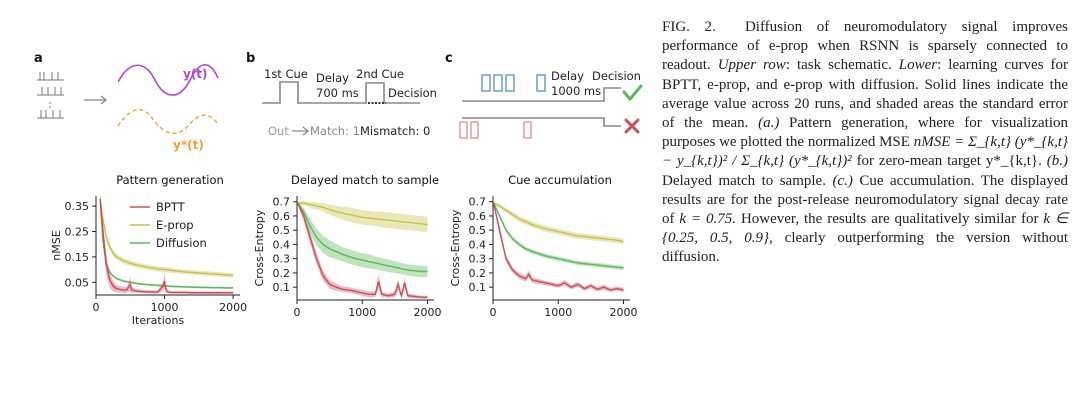 The image size is (1080, 413). Describe the element at coordinates (412, 93) in the screenshot. I see `decision-label-b: Decision` at that location.